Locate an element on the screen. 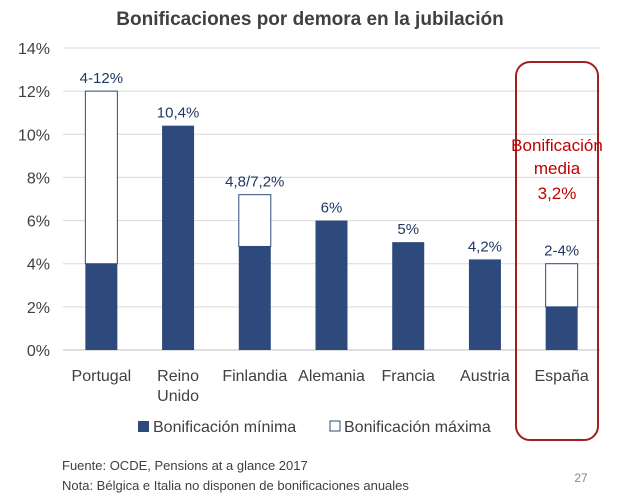  category-label: España is located at coordinates (562, 376).